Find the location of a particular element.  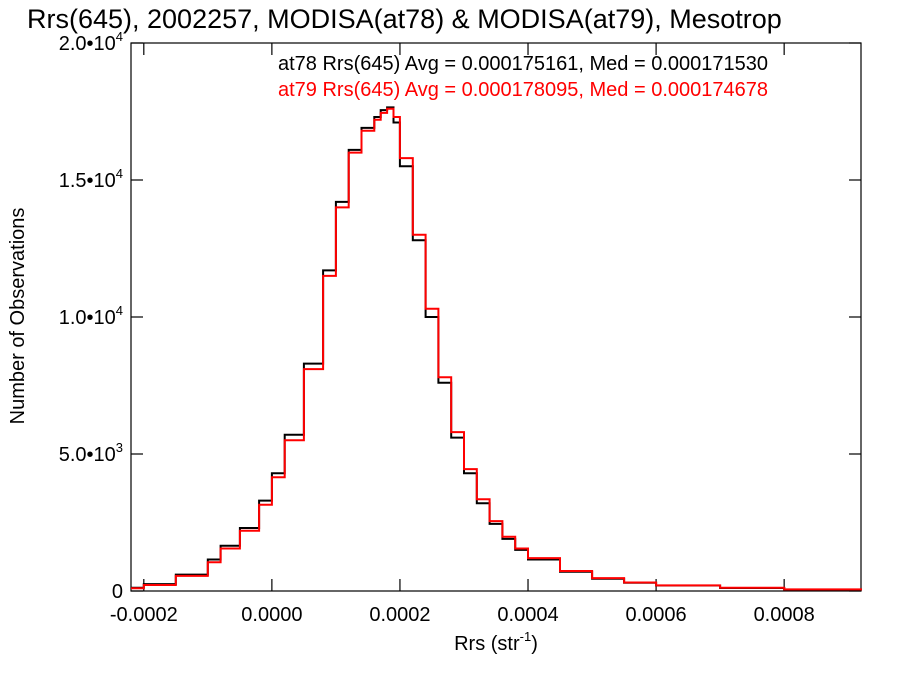

y-tick-label: 2.0•104 is located at coordinates (91, 42).